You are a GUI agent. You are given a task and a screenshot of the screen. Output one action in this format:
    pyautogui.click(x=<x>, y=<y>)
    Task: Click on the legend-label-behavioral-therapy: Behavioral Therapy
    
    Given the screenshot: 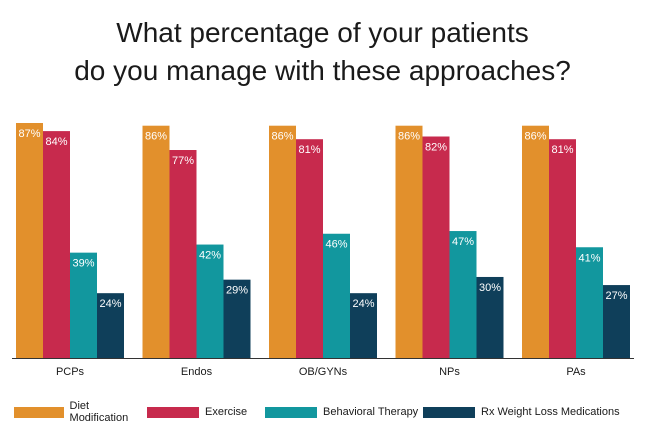 What is the action you would take?
    pyautogui.click(x=371, y=412)
    